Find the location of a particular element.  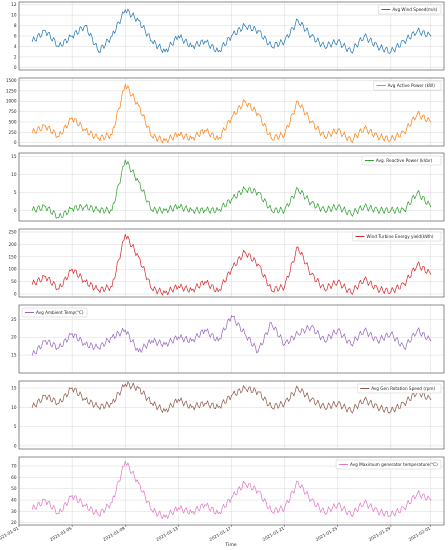

legend-label: Avg. Reactive Power (kVar) is located at coordinates (404, 160).